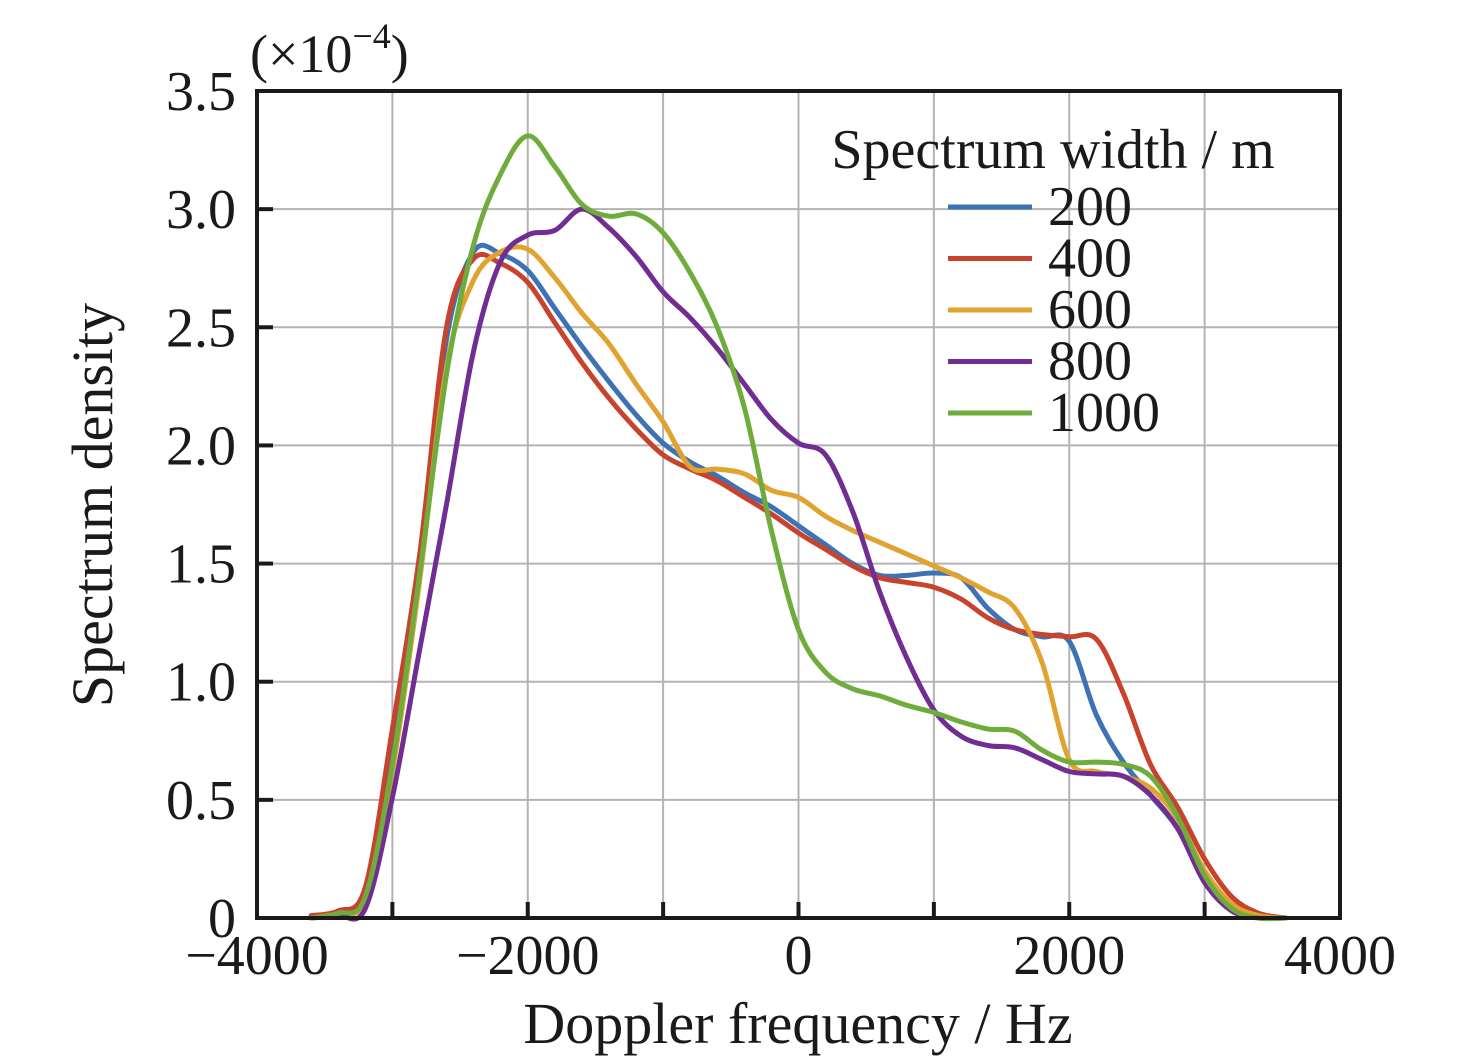  I want to click on y-tick-label: 3.5, so click(201, 92).